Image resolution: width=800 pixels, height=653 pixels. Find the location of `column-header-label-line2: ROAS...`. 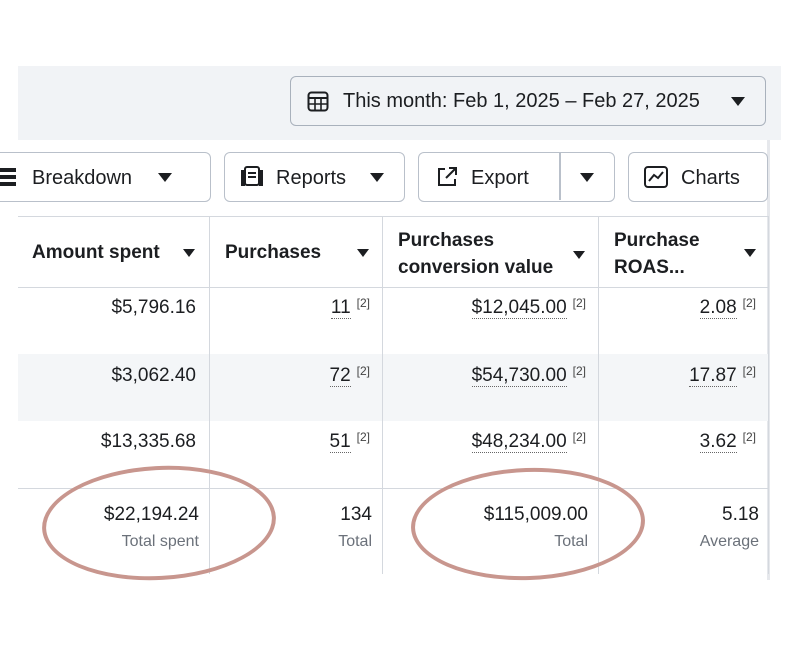

column-header-label-line2: ROAS... is located at coordinates (649, 267).